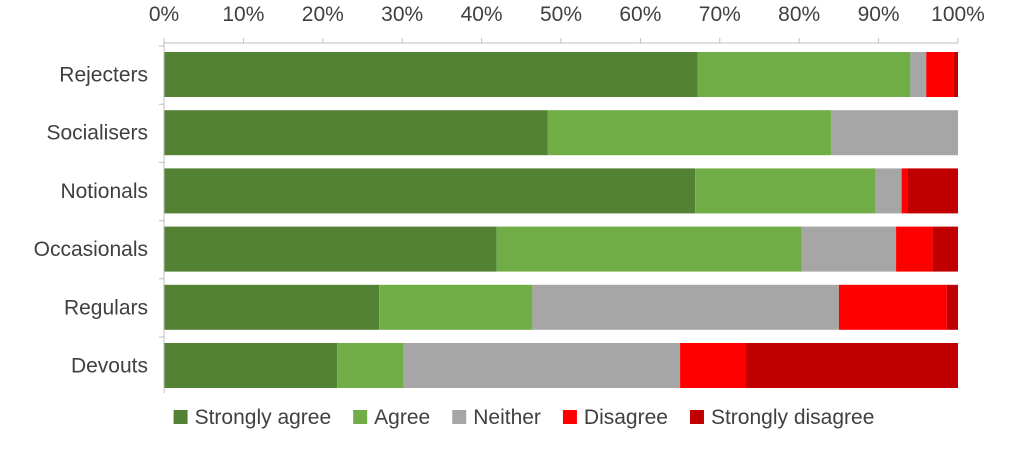 This screenshot has width=1024, height=458. I want to click on bar-segment-rejecters-strongly-agree, so click(431, 74).